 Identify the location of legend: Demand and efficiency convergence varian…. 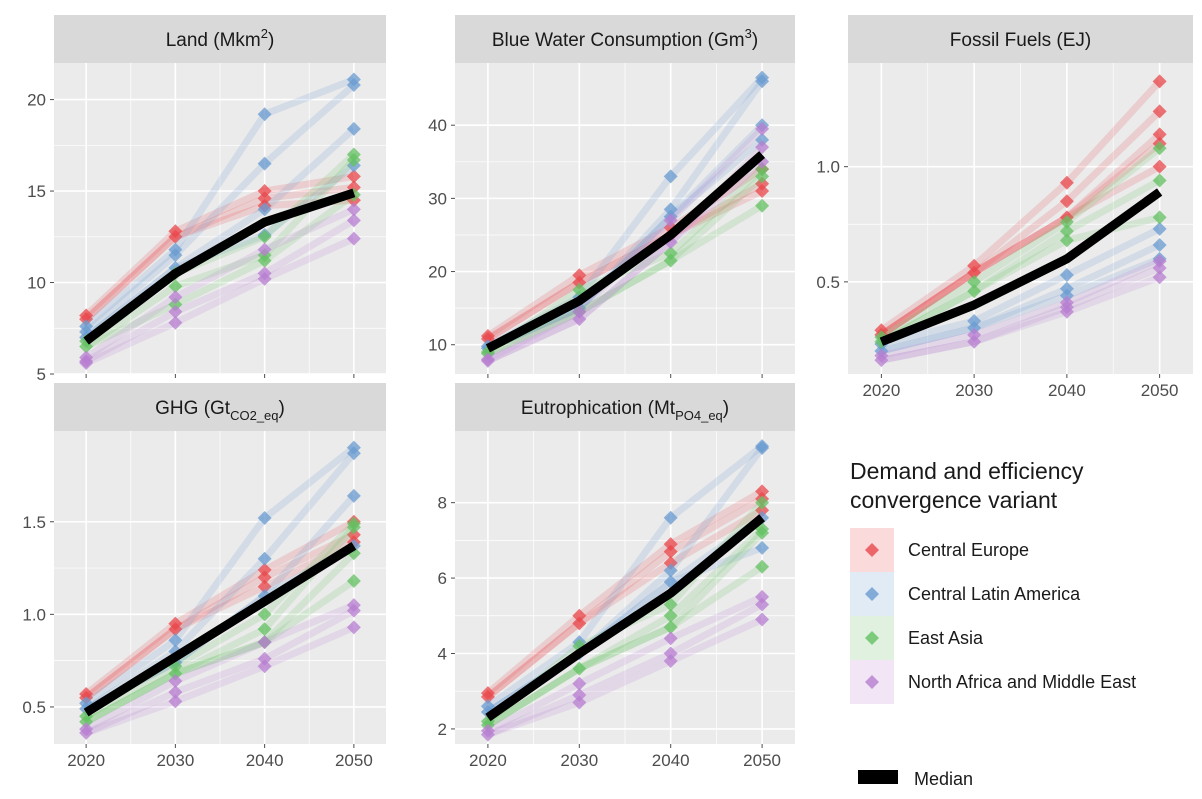
(993, 623).